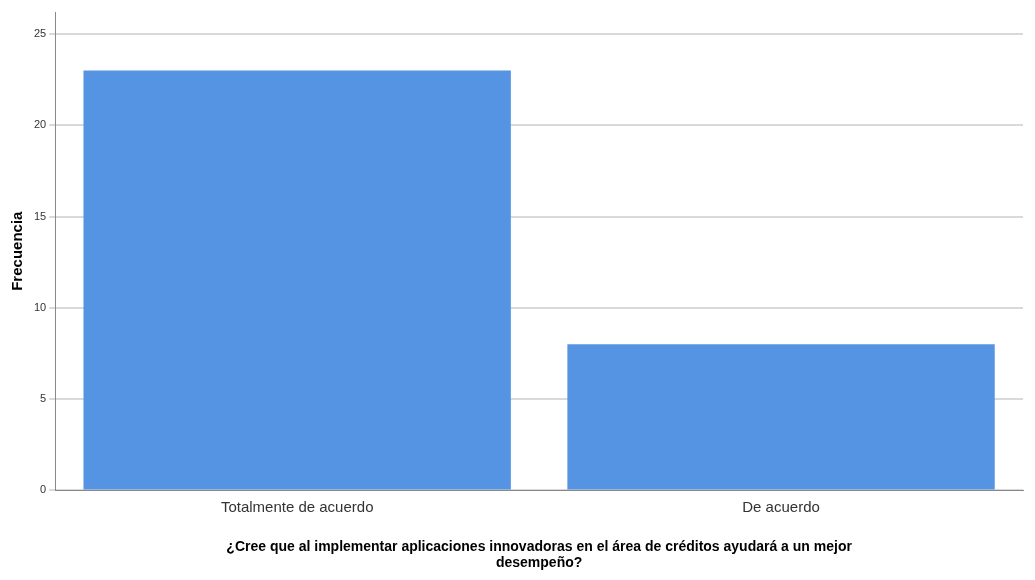  Describe the element at coordinates (781, 506) in the screenshot. I see `x-tick-label: De acuerdo` at that location.